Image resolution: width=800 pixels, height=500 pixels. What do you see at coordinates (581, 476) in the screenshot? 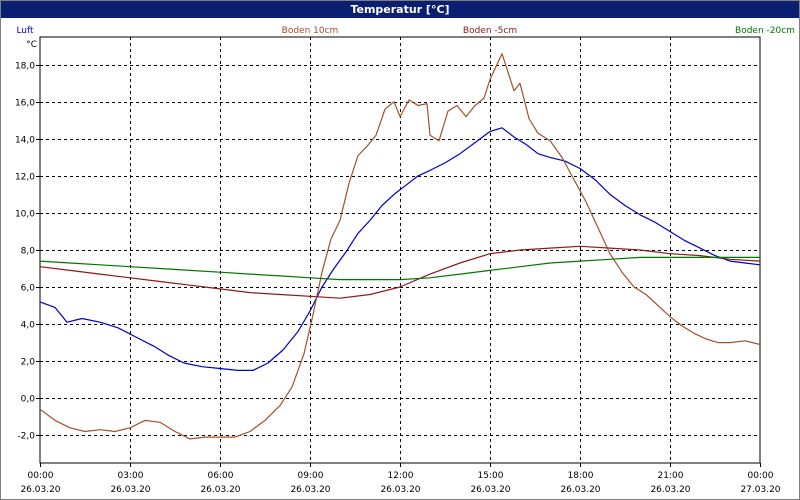
I see `x-tick-time: 18:00` at bounding box center [581, 476].